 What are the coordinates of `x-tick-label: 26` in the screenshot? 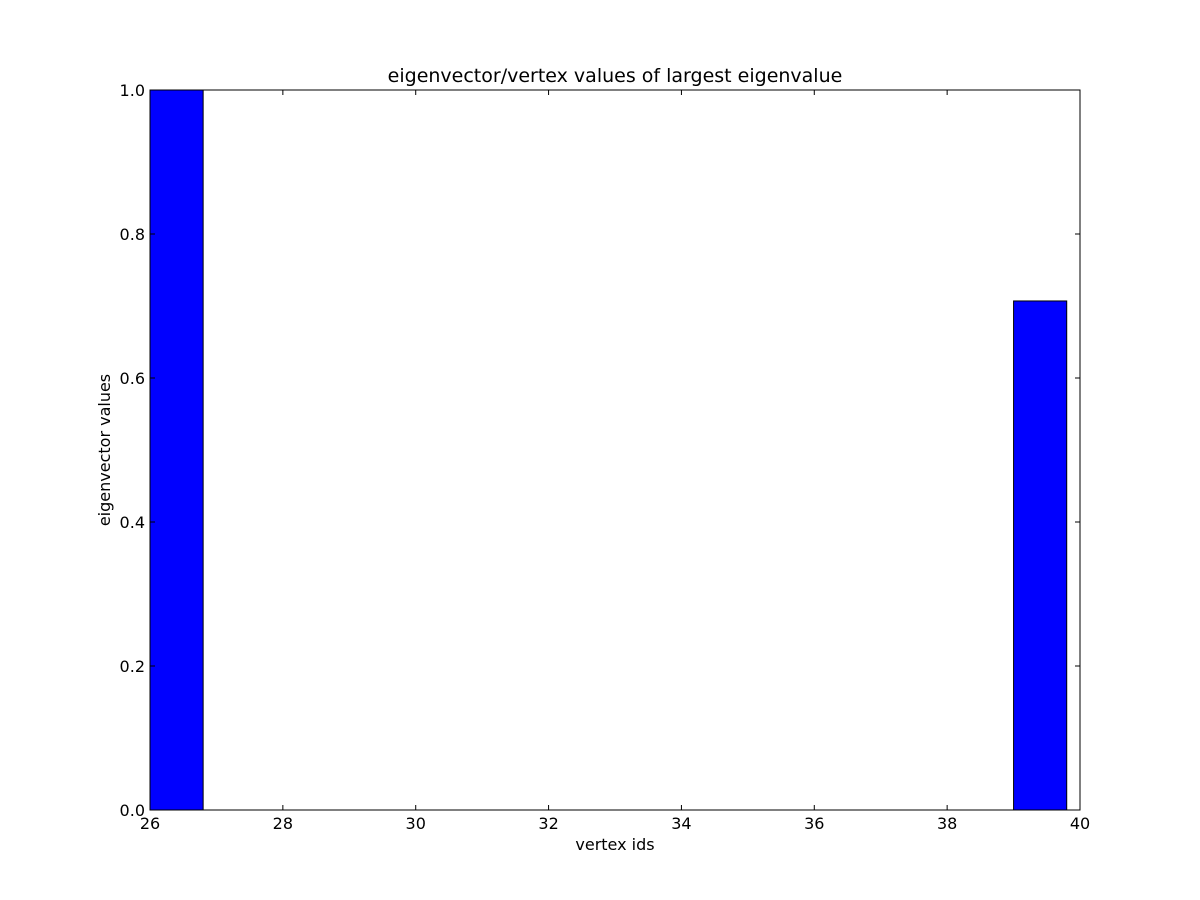 It's located at (150, 823).